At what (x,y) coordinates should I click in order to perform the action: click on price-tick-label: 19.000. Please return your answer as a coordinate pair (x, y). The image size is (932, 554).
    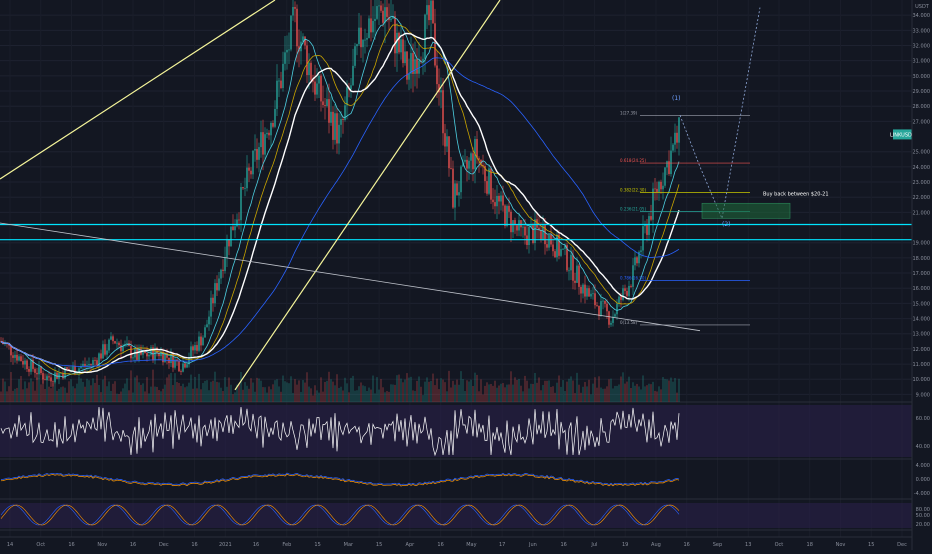
    Looking at the image, I should click on (922, 244).